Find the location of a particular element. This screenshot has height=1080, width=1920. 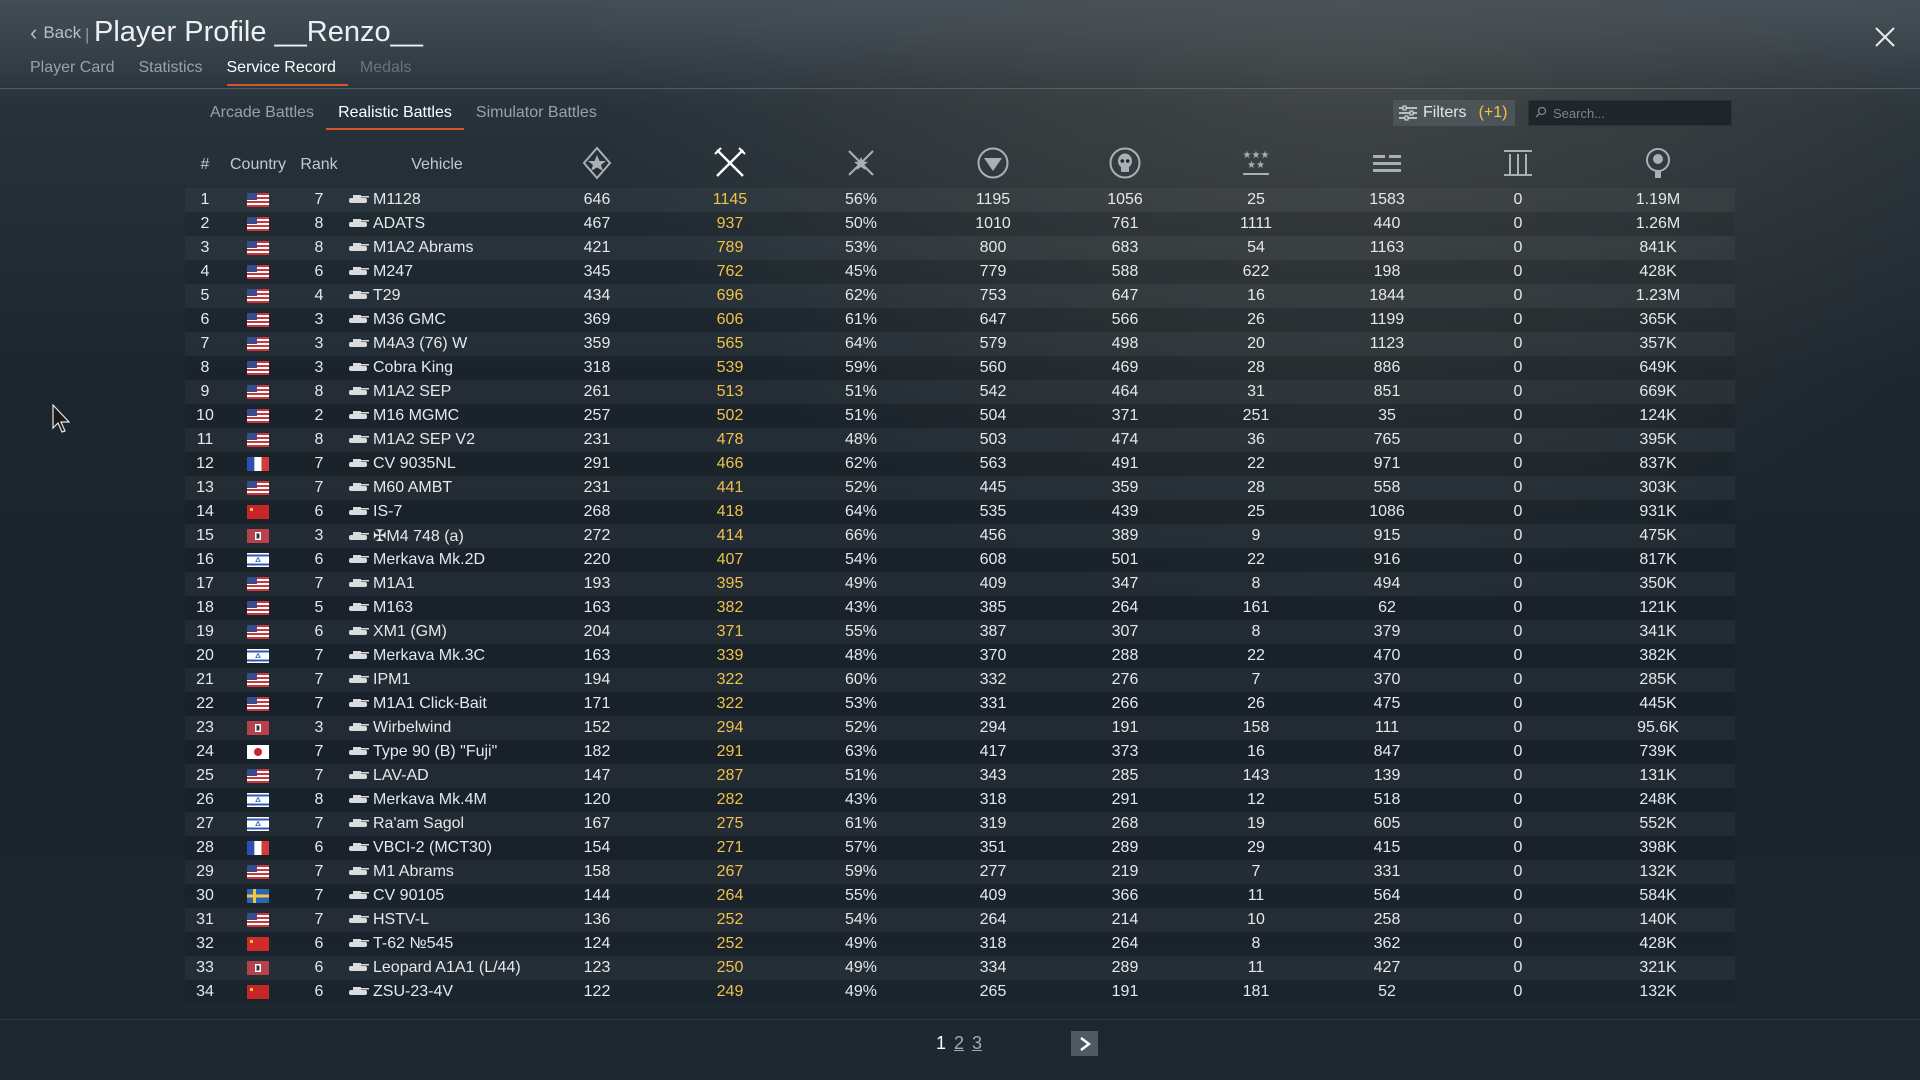

col-header-naval-targets is located at coordinates (1518, 165).